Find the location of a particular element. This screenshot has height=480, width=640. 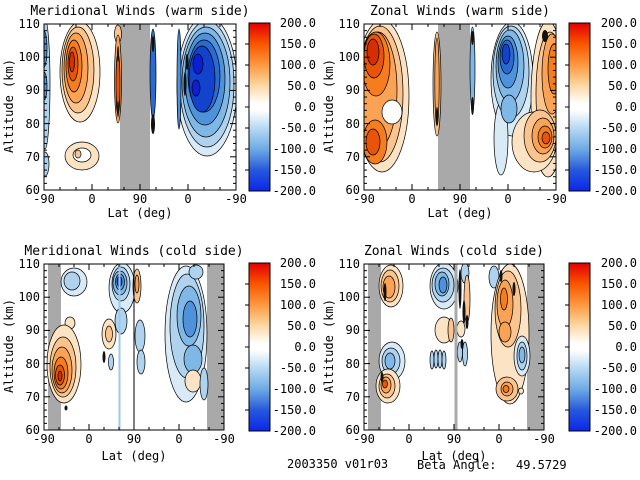

title-zonal-cold: Zonal Winds (cold side) is located at coordinates (453, 251).